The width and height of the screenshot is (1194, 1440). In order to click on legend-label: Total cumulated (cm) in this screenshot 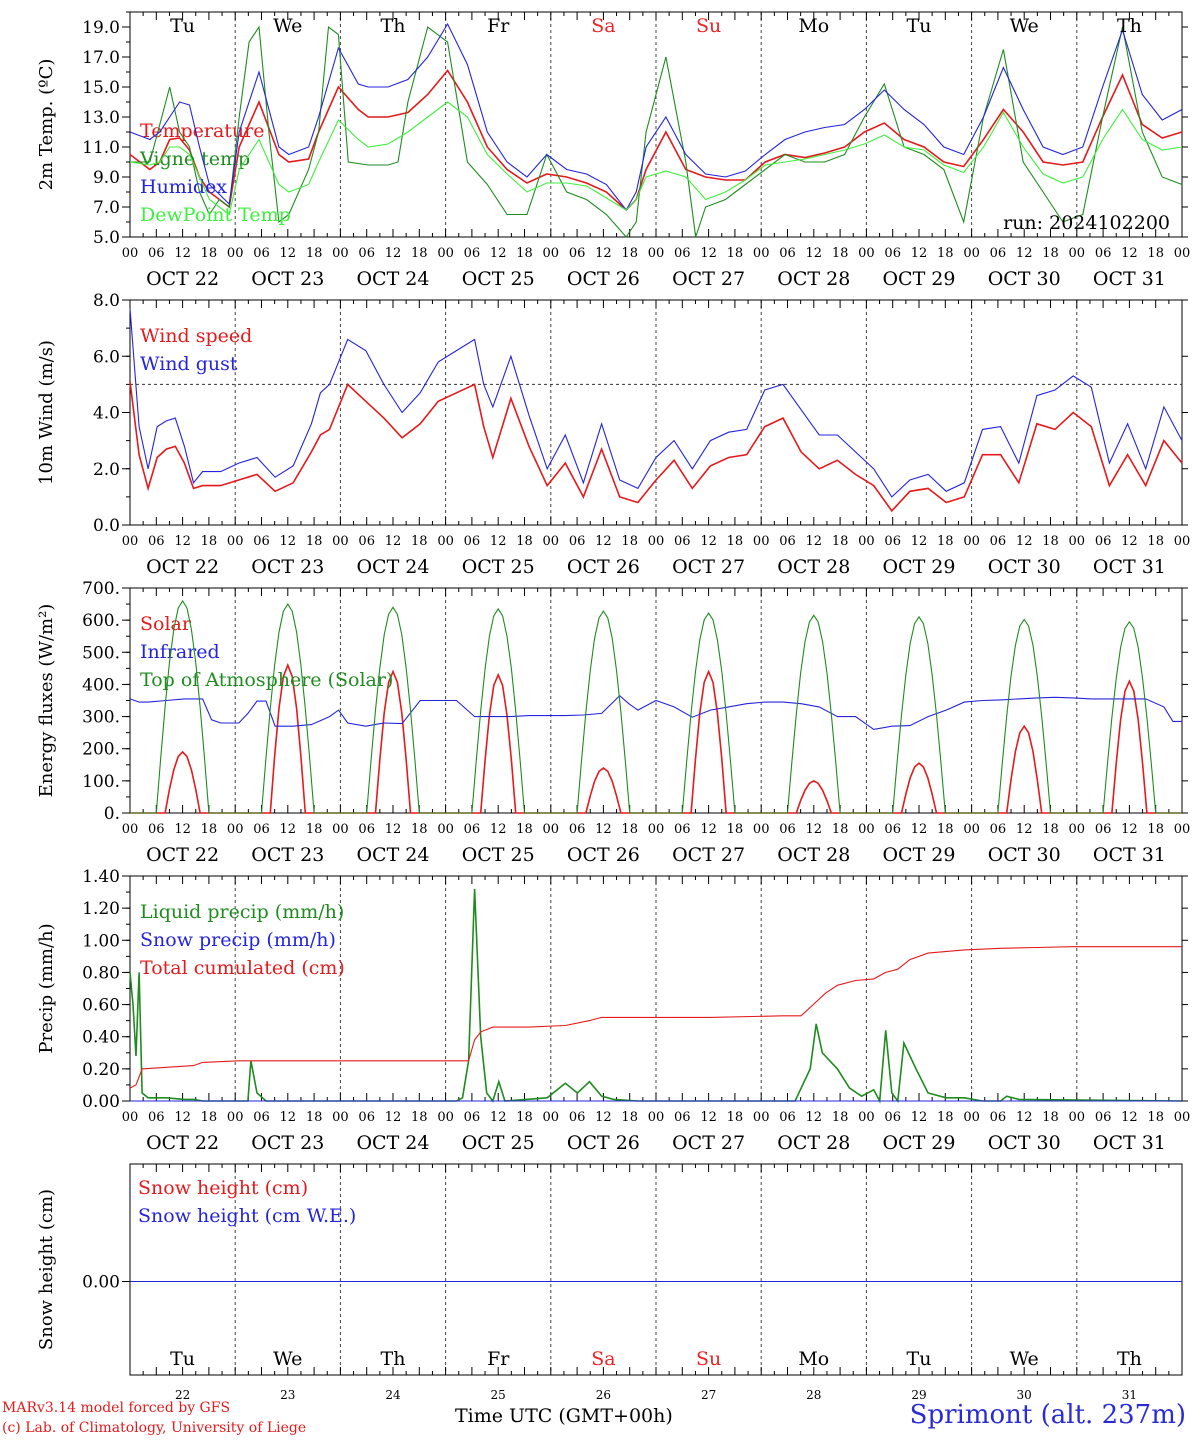, I will do `click(242, 968)`.